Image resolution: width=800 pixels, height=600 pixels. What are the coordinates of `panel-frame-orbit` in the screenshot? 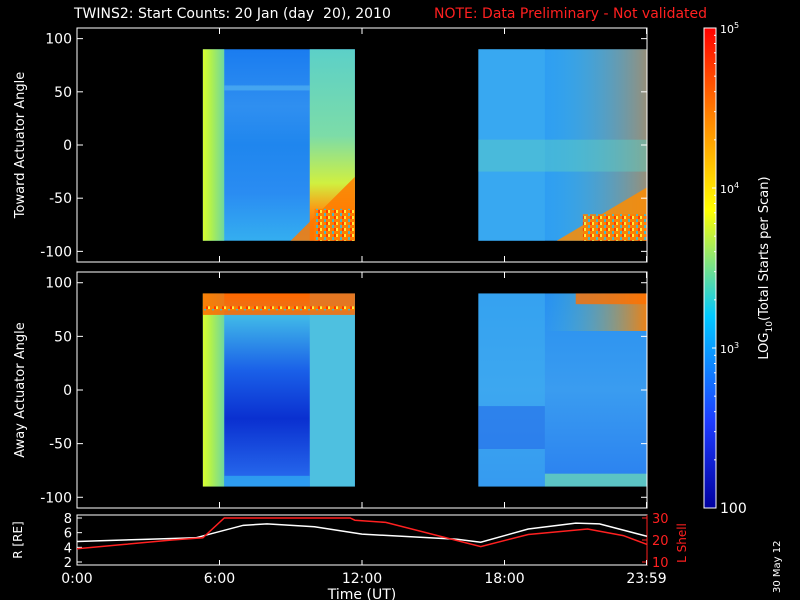 It's located at (362, 540).